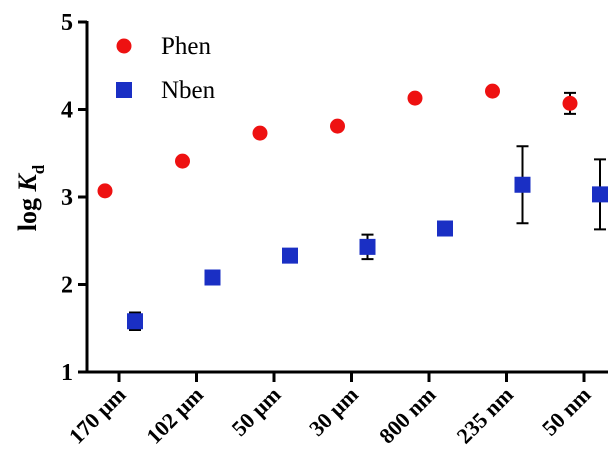  What do you see at coordinates (27, 183) in the screenshot?
I see `y-axis-label-italic: K` at bounding box center [27, 183].